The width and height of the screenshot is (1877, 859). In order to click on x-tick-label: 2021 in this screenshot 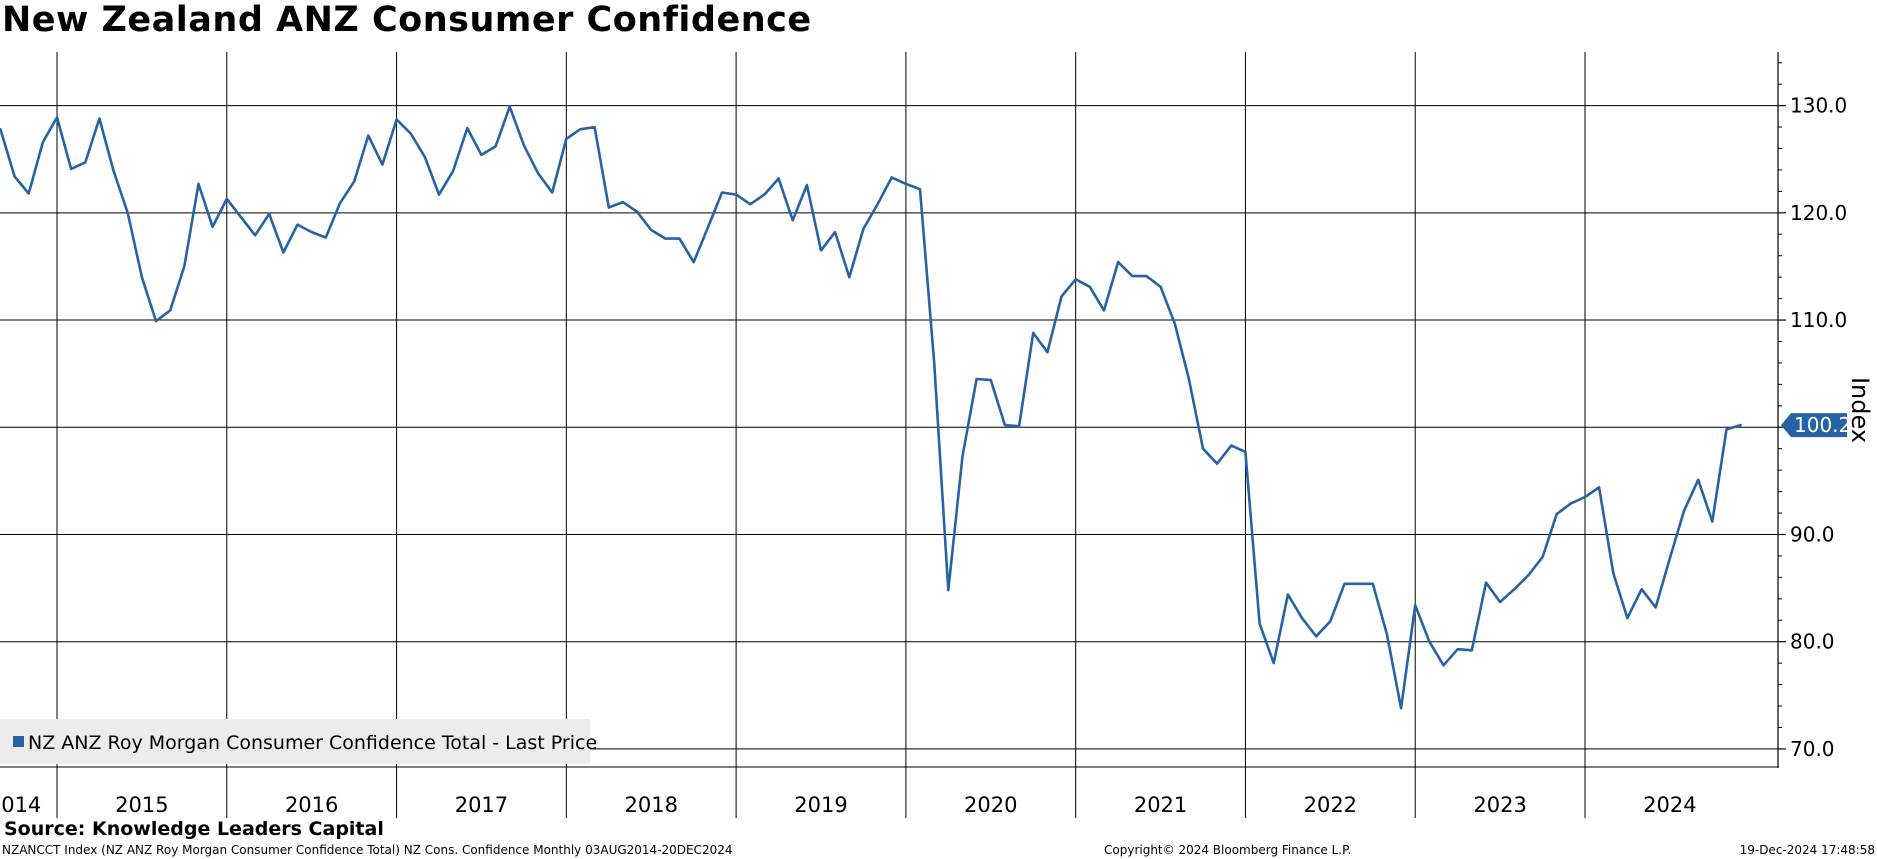, I will do `click(1160, 805)`.